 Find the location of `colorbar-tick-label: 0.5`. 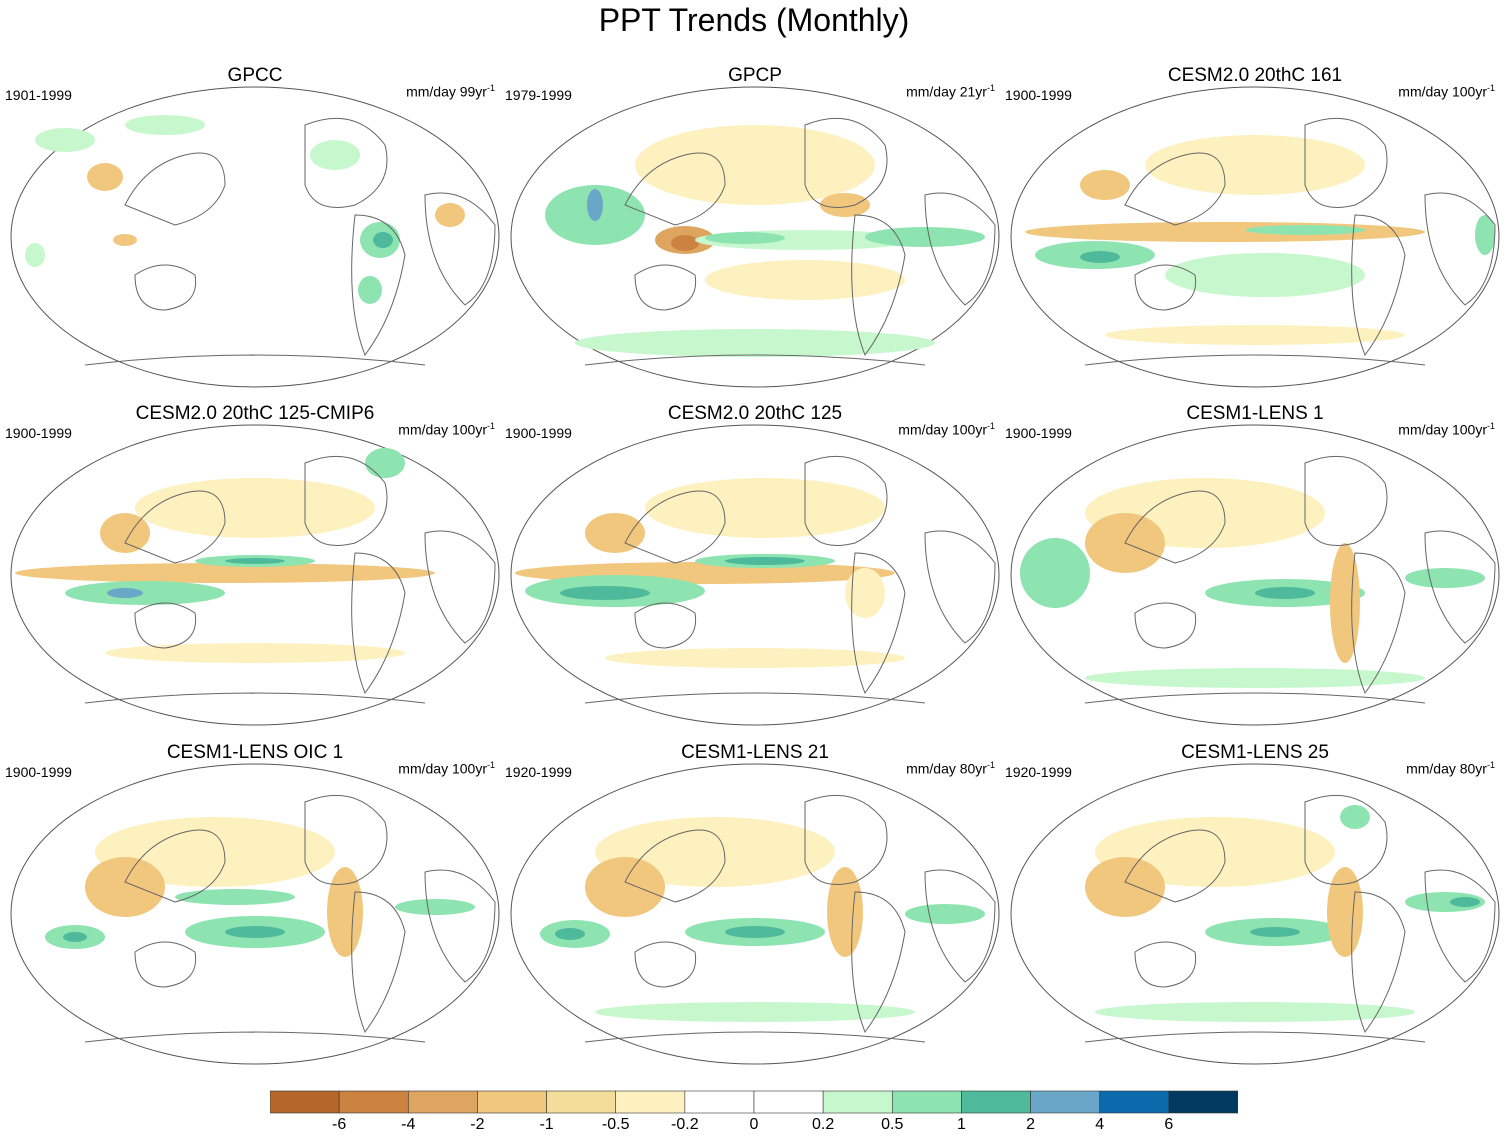

colorbar-tick-label: 0.5 is located at coordinates (892, 1124).